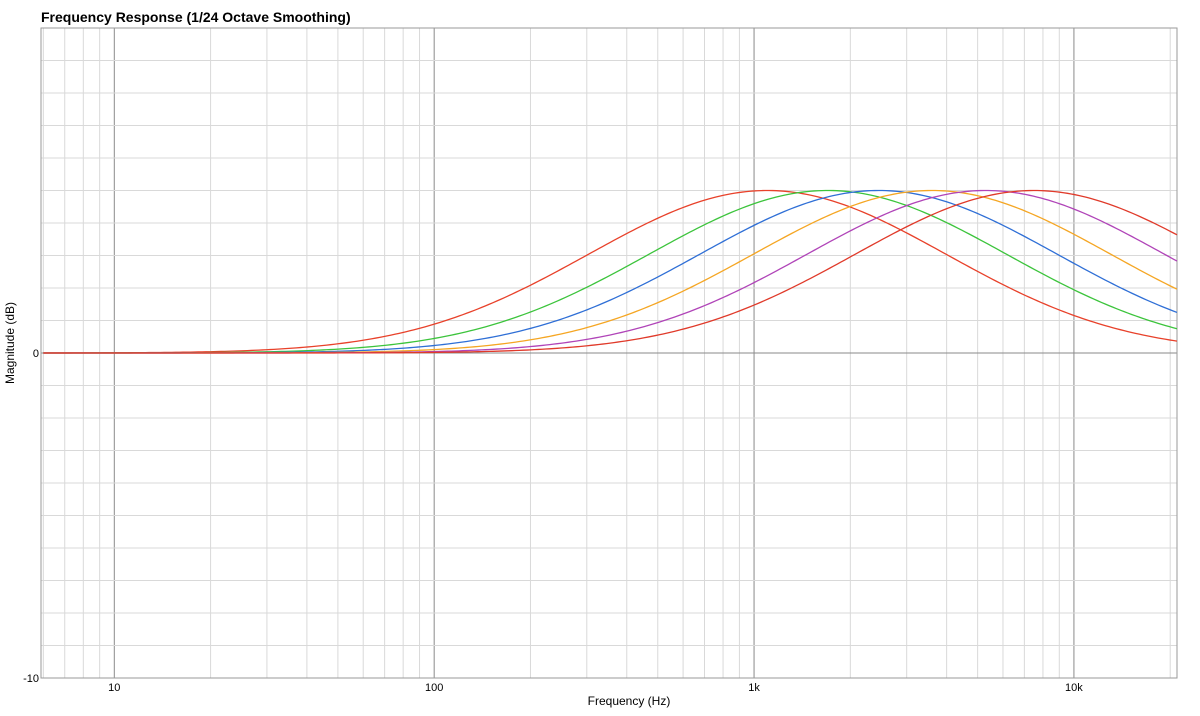 The height and width of the screenshot is (716, 1200). Describe the element at coordinates (10, 343) in the screenshot. I see `y-axis-label: Magnitude (dB)` at that location.